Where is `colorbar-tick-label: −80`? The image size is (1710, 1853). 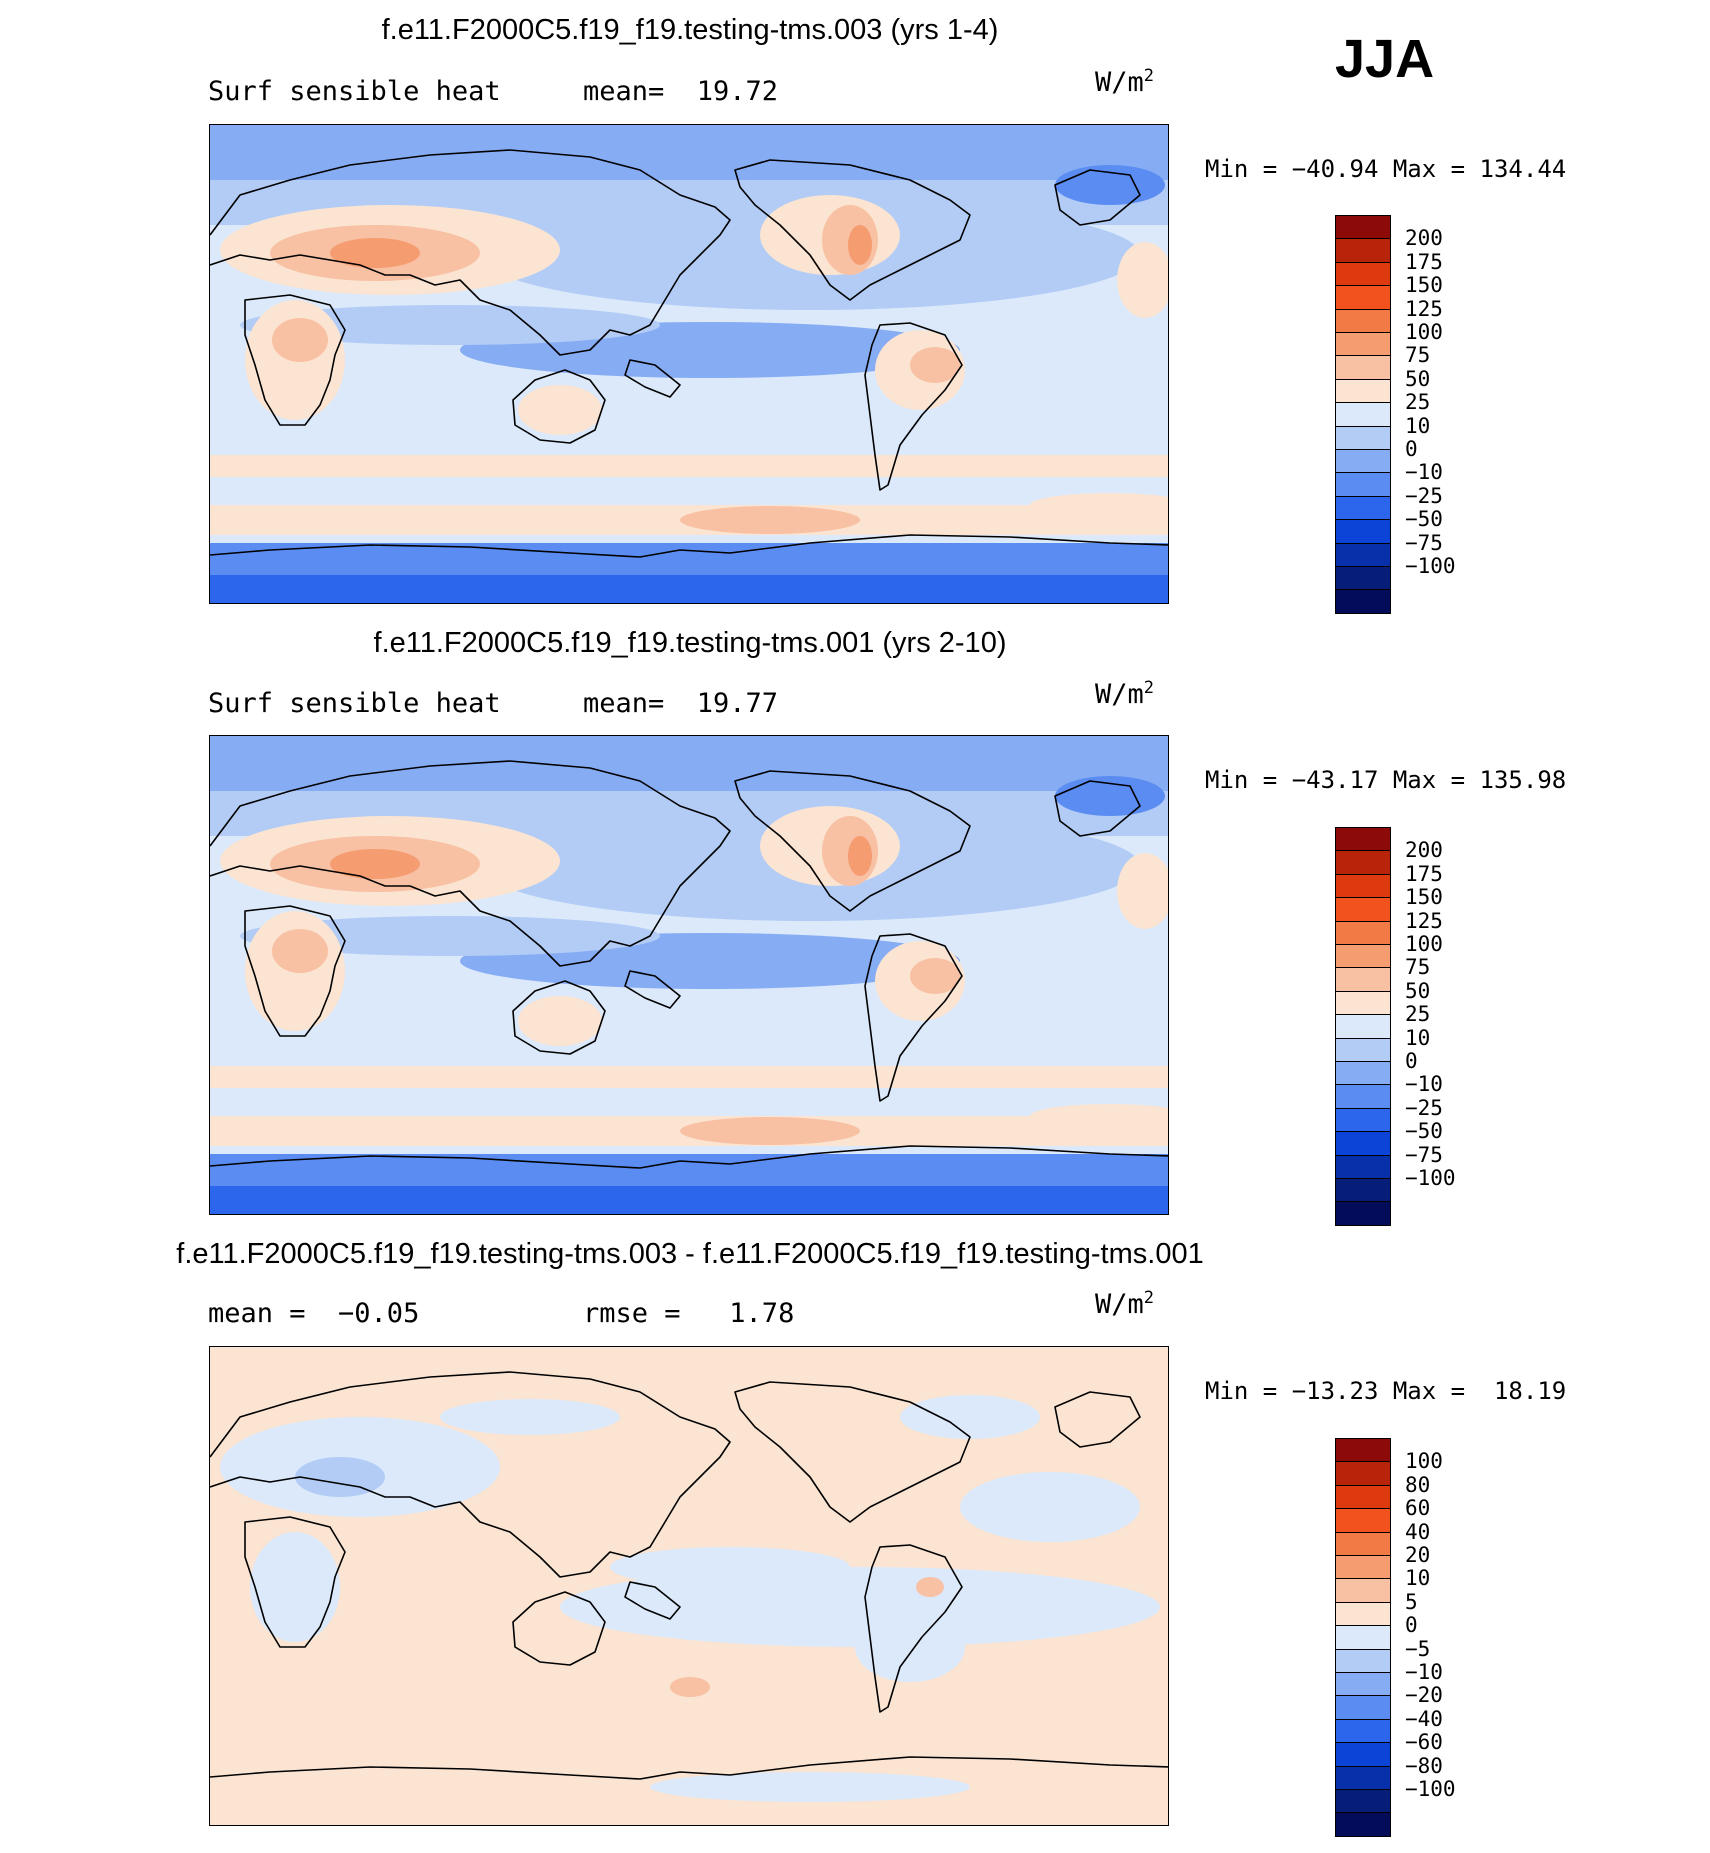
colorbar-tick-label: −80 is located at coordinates (1424, 1765).